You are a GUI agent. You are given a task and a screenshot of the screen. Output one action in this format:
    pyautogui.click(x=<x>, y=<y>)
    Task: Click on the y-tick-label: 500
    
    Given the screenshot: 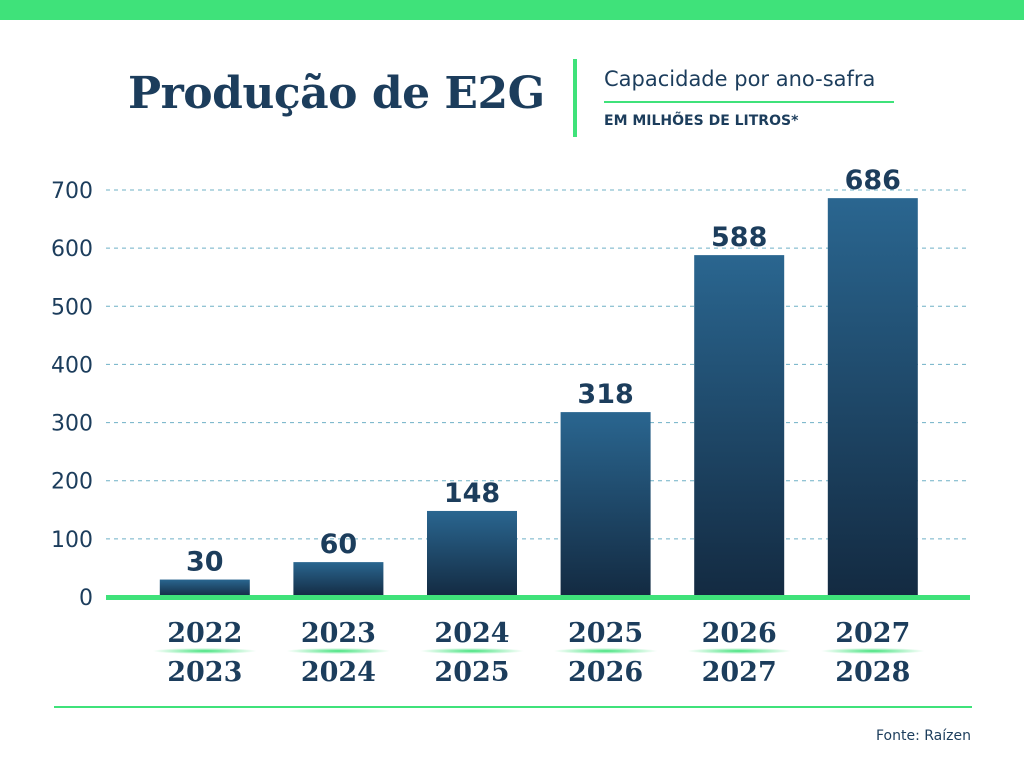 What is the action you would take?
    pyautogui.click(x=72, y=307)
    